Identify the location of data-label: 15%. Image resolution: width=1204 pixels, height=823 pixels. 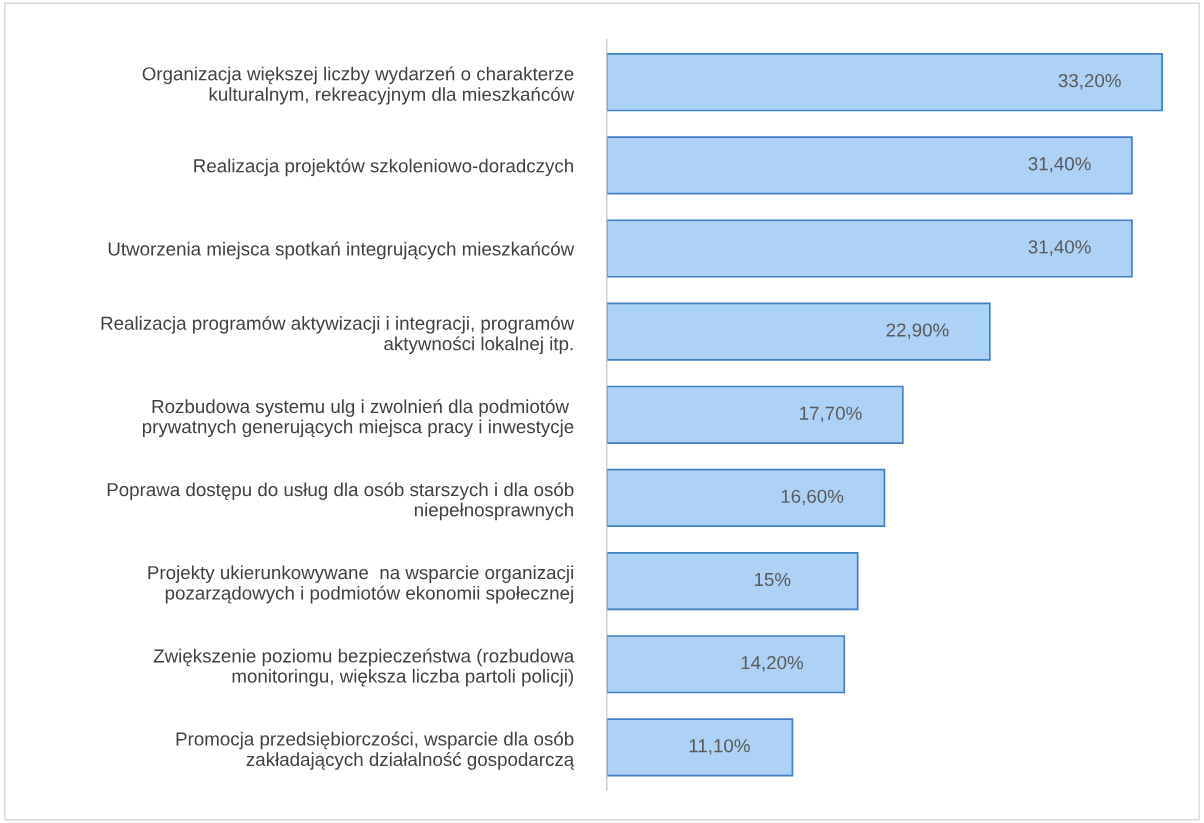
(772, 579).